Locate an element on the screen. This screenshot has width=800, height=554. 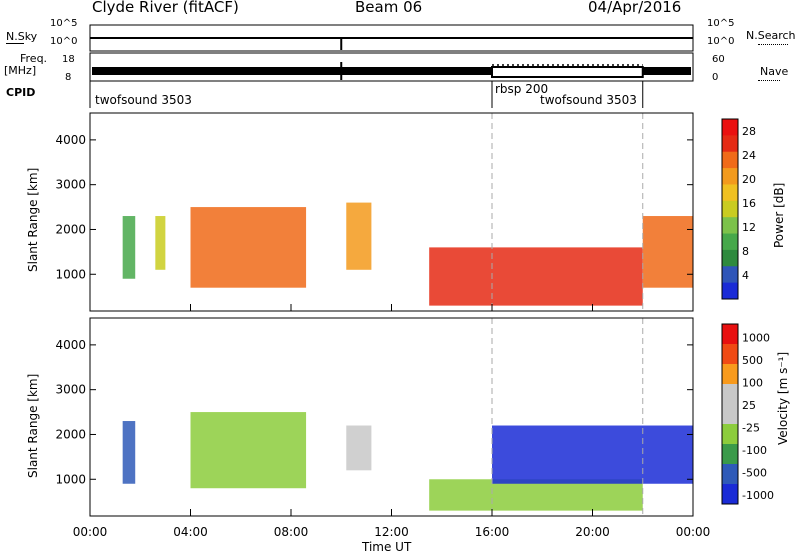
power-colorbar-label: Power [dB] is located at coordinates (779, 215).